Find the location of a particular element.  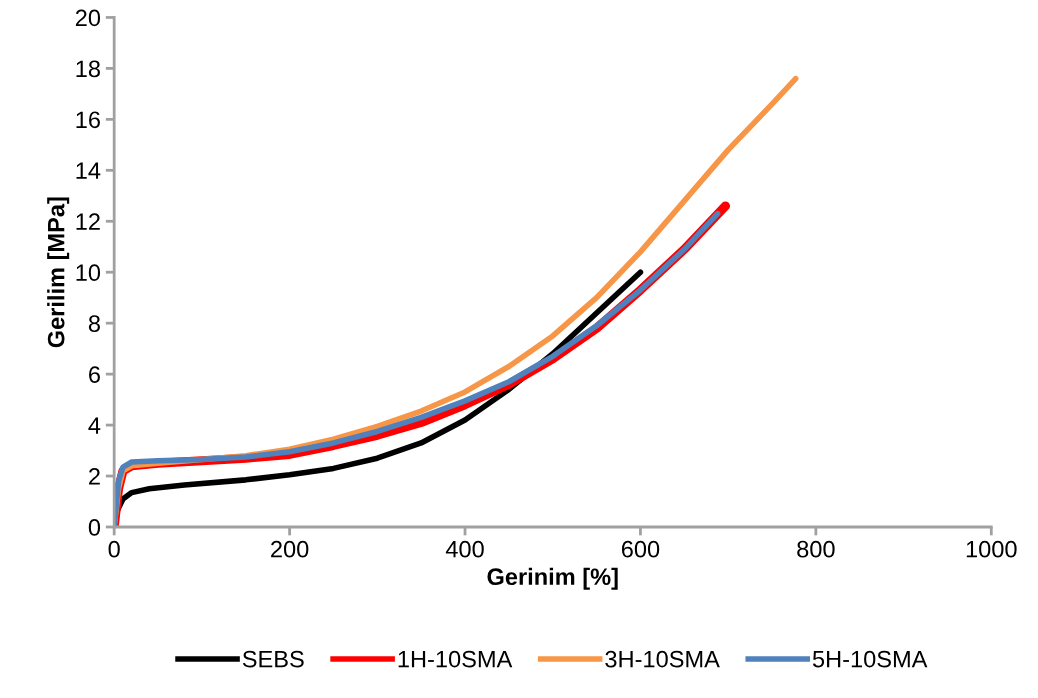

y-tick-label: 10 is located at coordinates (88, 273).